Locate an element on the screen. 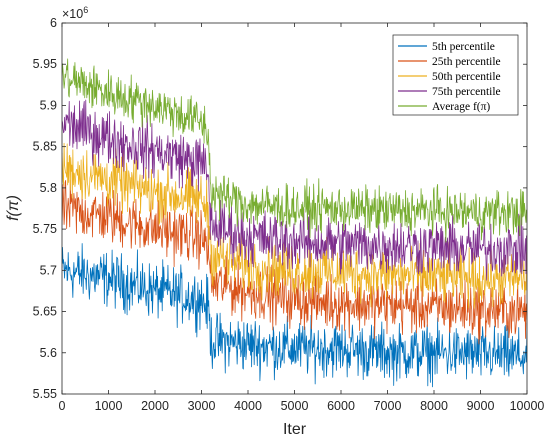 Image resolution: width=550 pixels, height=441 pixels. y-tick-label: 5.8 is located at coordinates (48, 188).